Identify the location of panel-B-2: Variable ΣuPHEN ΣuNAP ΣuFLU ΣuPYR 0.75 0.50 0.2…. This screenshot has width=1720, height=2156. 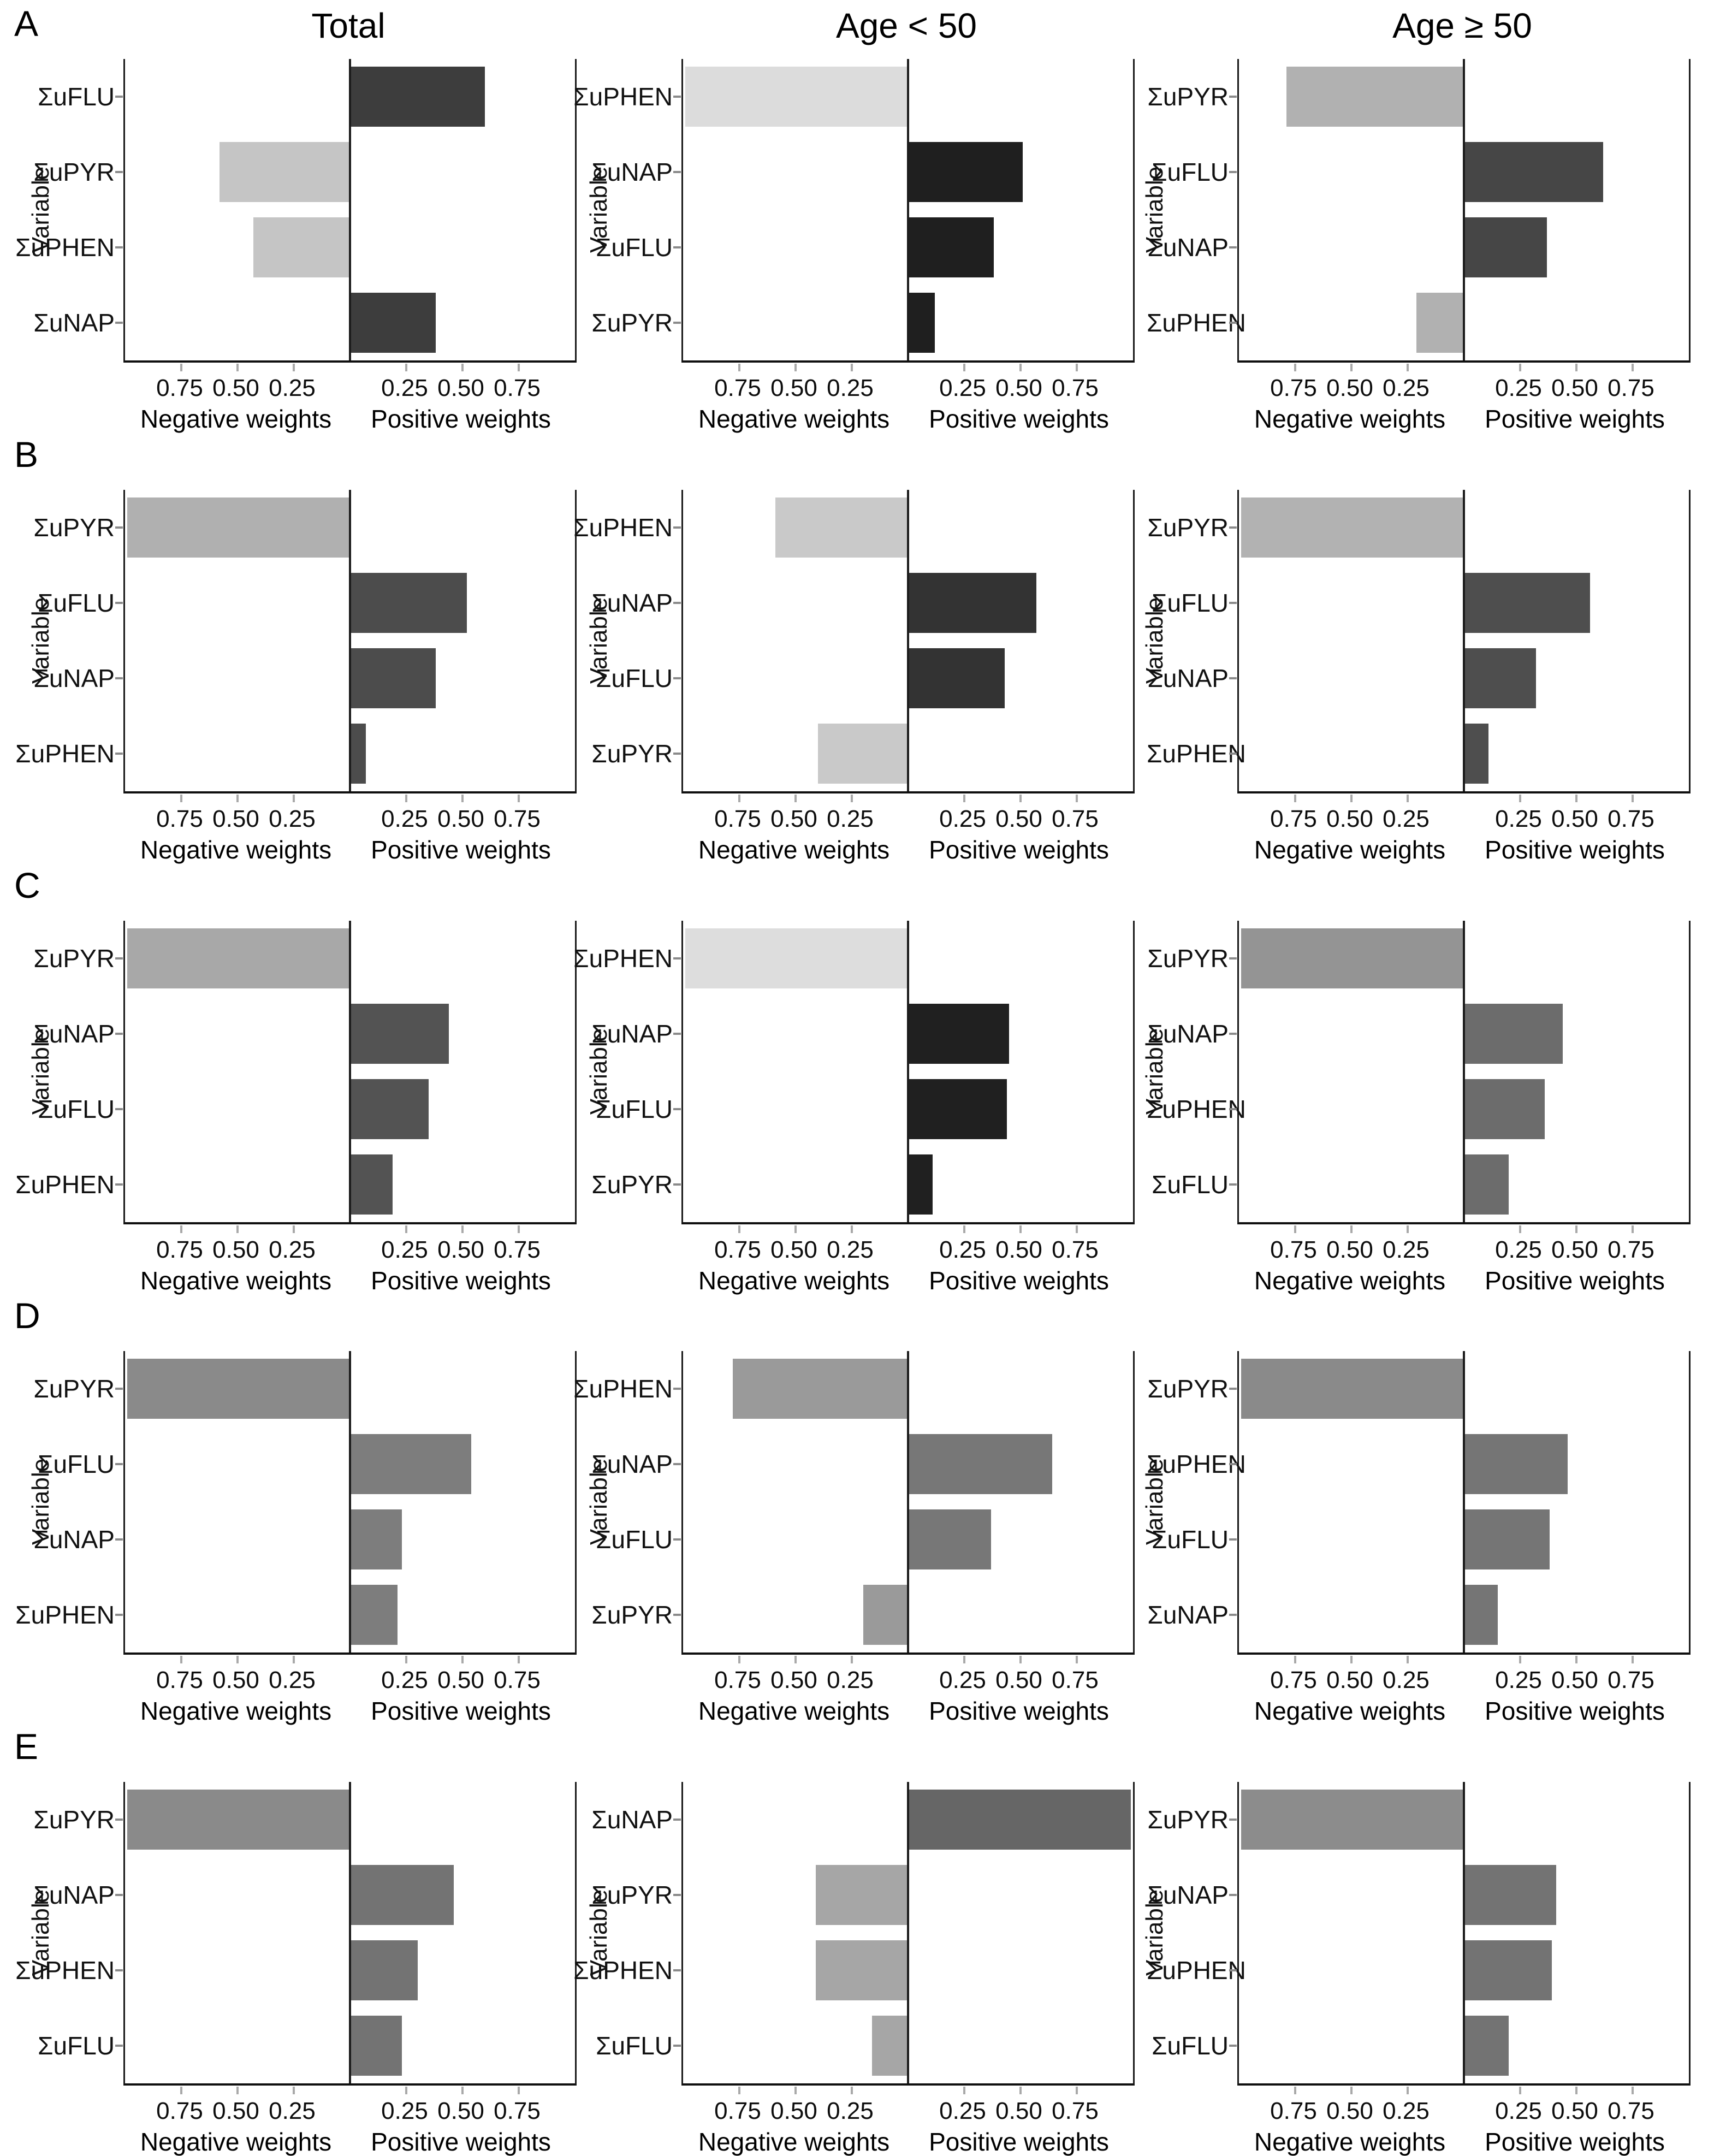
(860, 647).